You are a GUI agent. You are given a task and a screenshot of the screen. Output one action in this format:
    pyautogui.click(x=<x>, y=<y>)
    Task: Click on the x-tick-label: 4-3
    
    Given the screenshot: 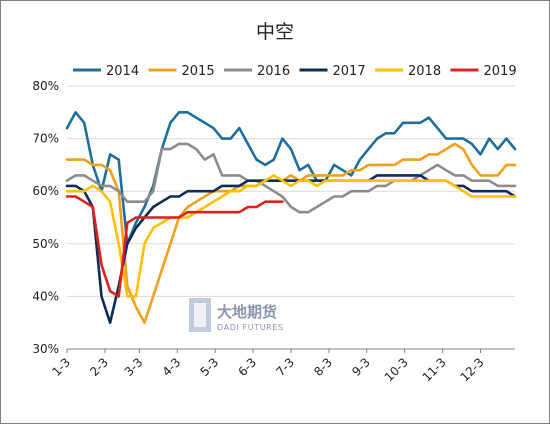 What is the action you would take?
    pyautogui.click(x=172, y=367)
    